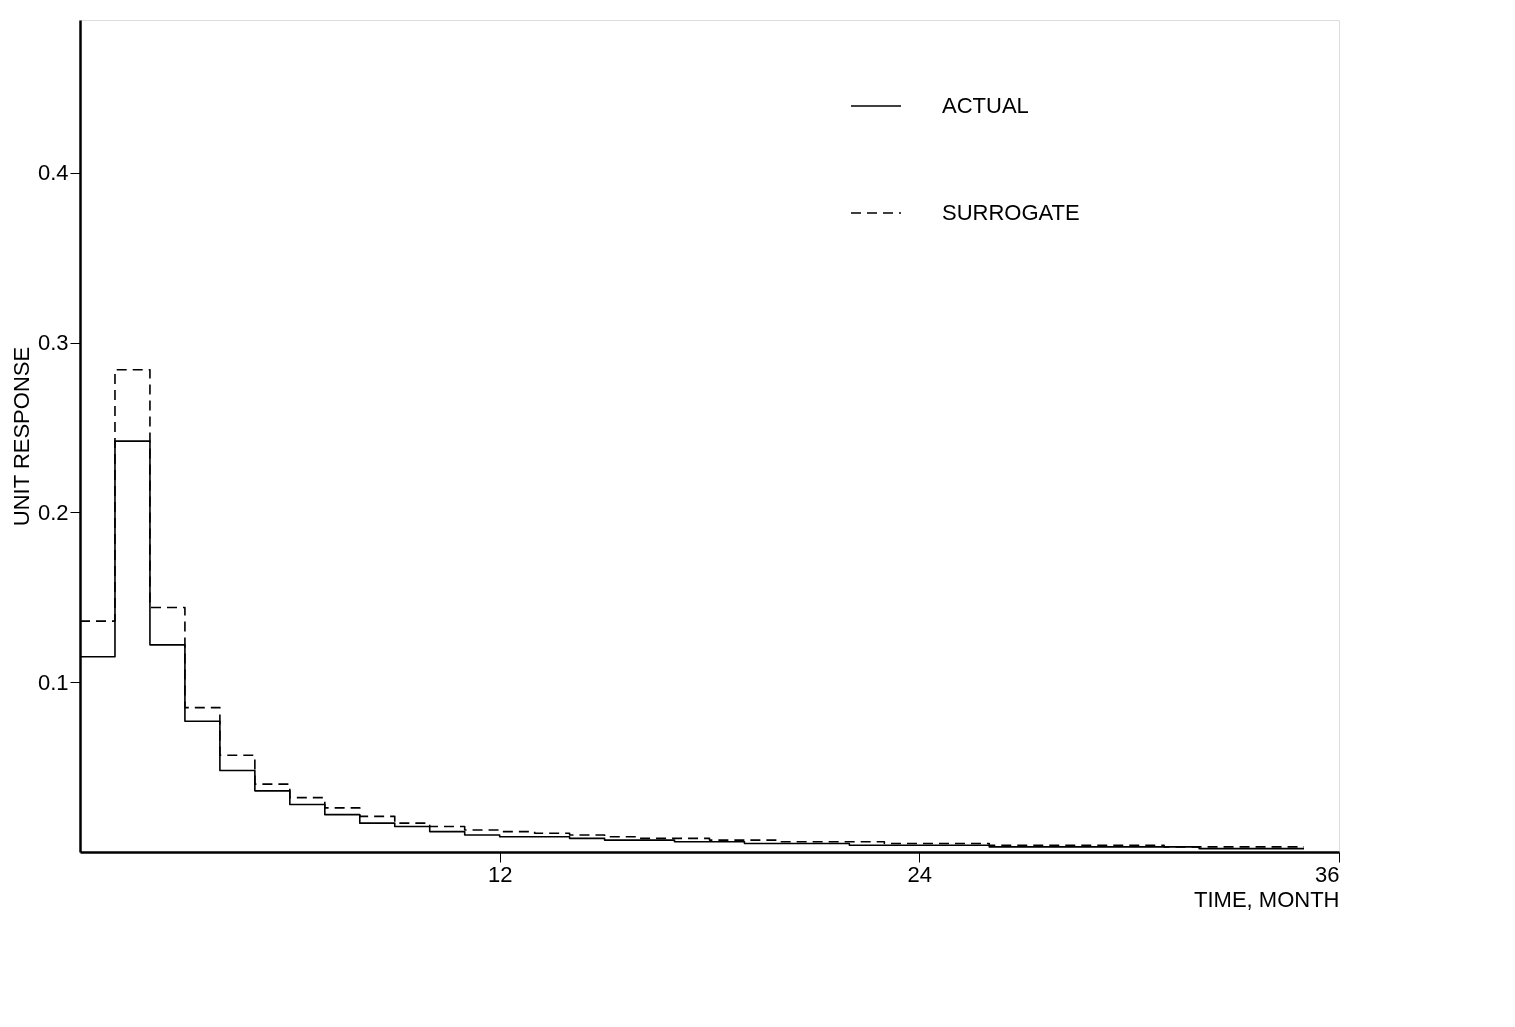 Image resolution: width=1515 pixels, height=1027 pixels. I want to click on y-tick-label: 0.4, so click(53, 173).